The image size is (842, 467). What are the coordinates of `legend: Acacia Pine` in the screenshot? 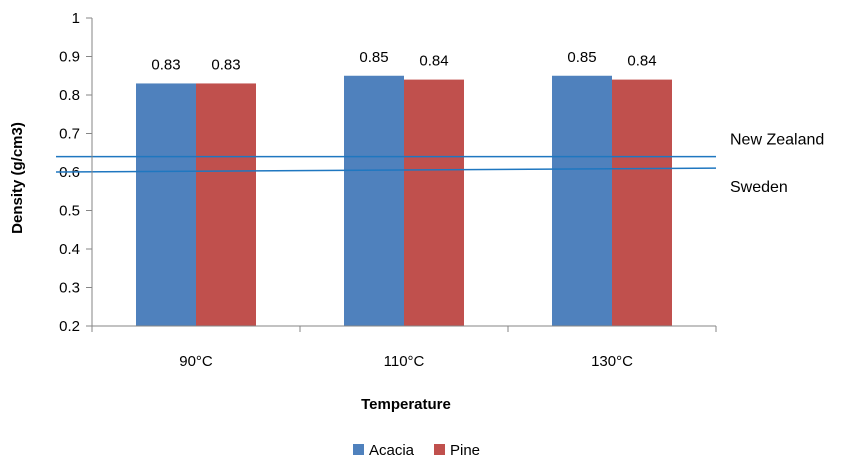 It's located at (416, 450).